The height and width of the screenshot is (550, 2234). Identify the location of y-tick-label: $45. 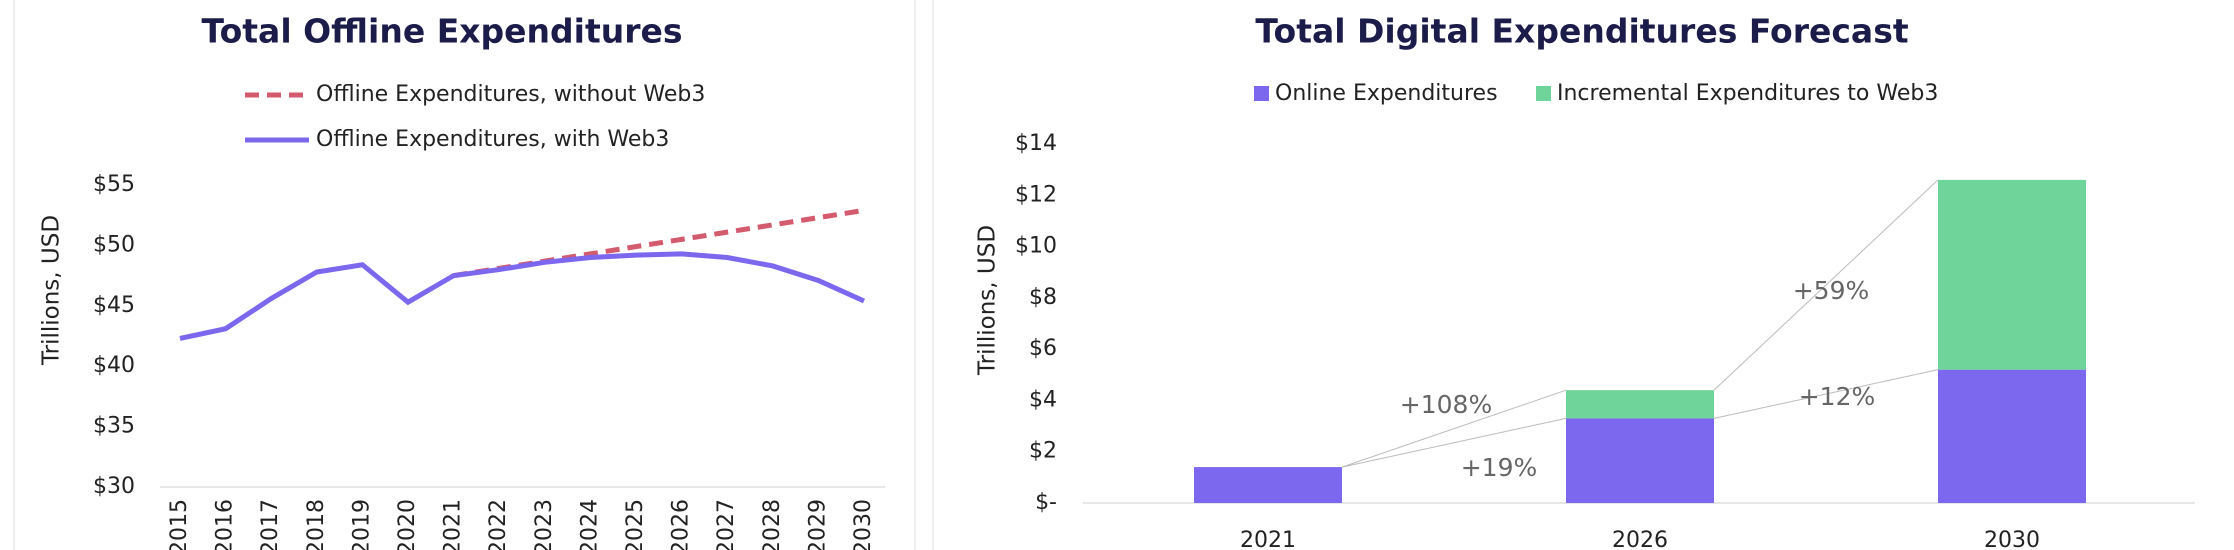
(114, 305).